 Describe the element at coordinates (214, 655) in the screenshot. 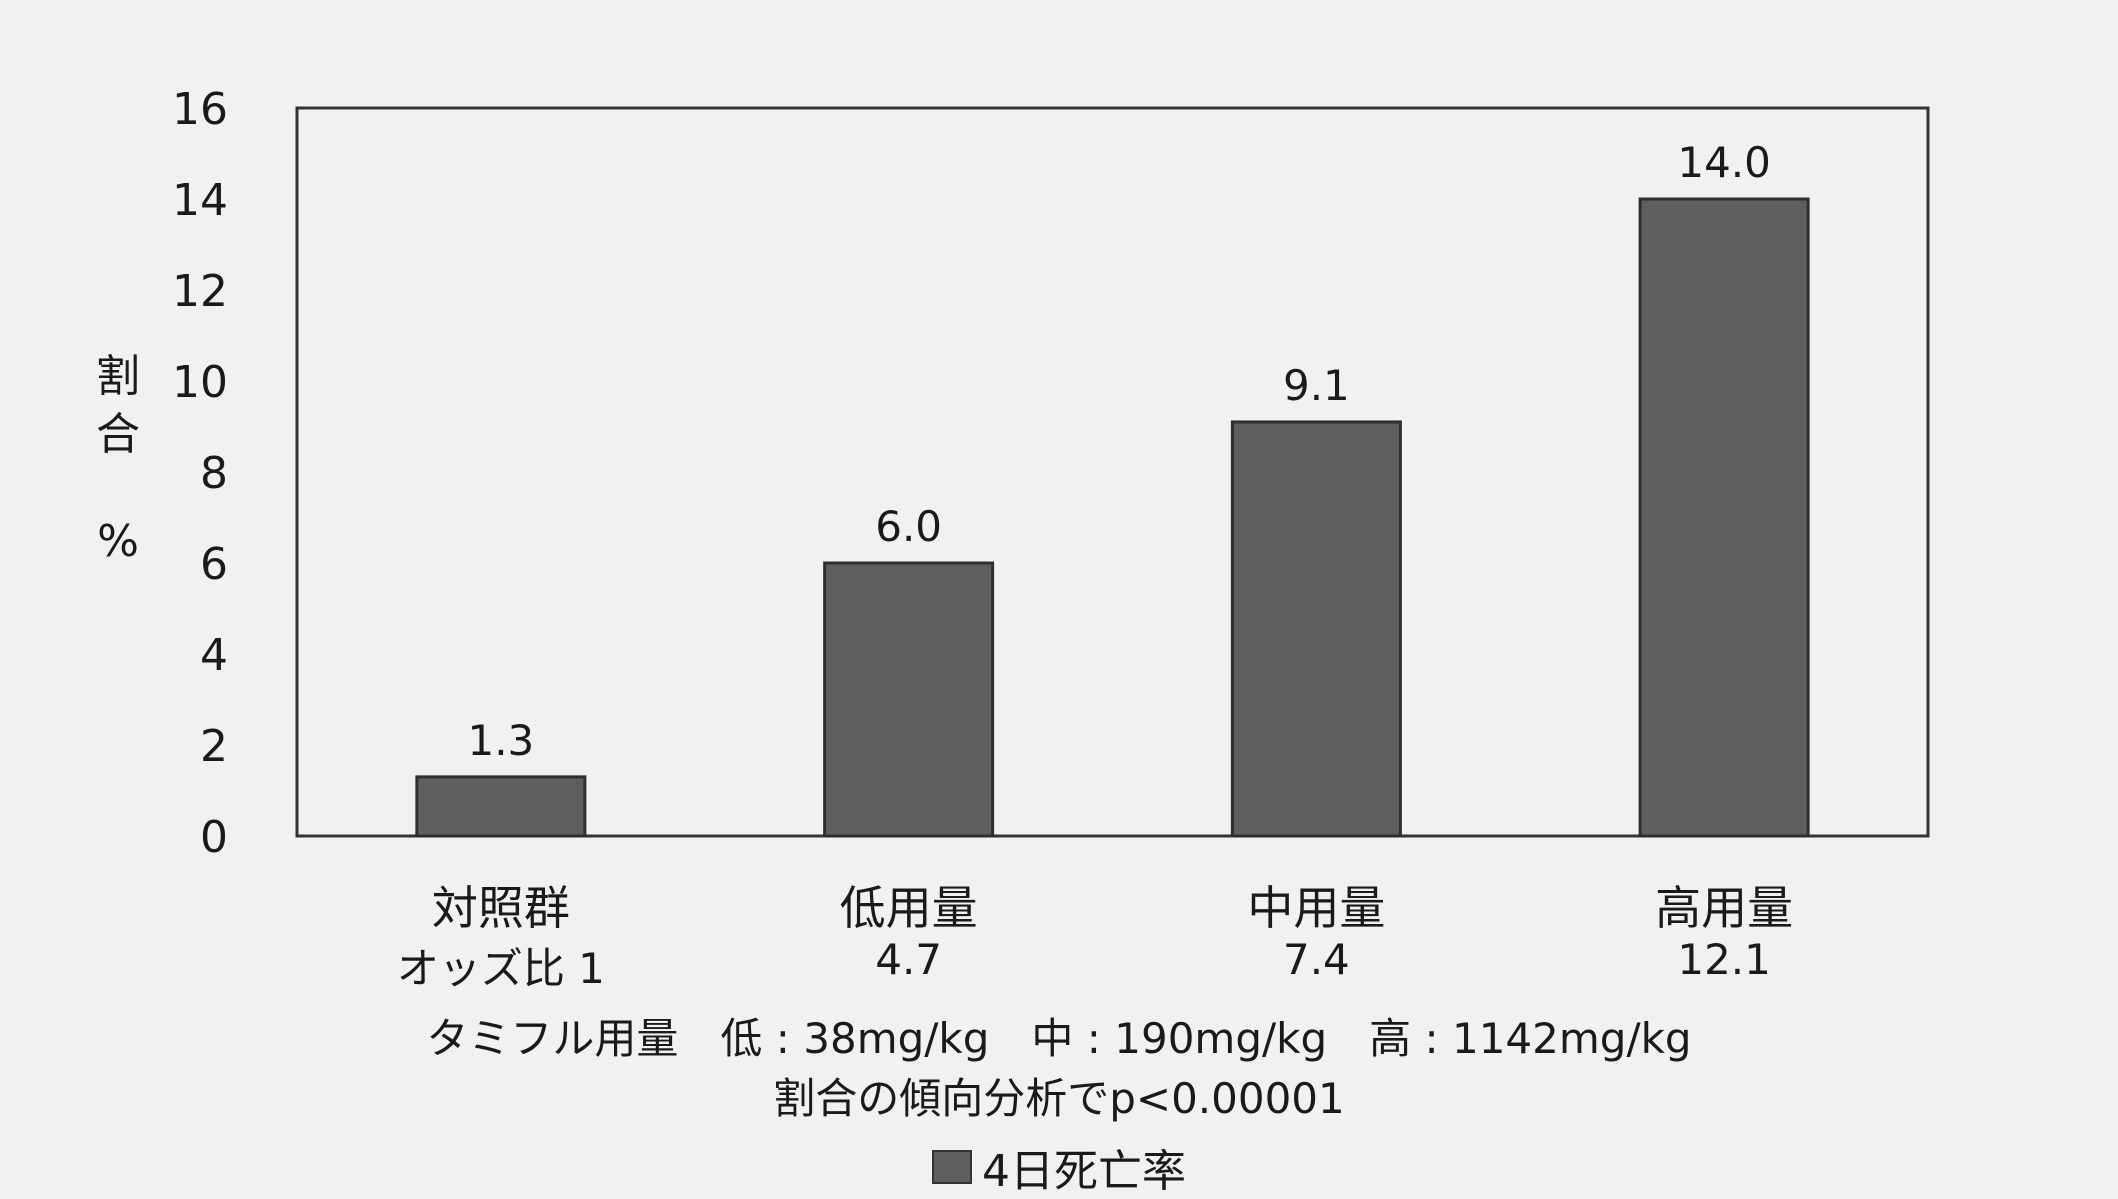

I see `y-tick-label: 4` at that location.